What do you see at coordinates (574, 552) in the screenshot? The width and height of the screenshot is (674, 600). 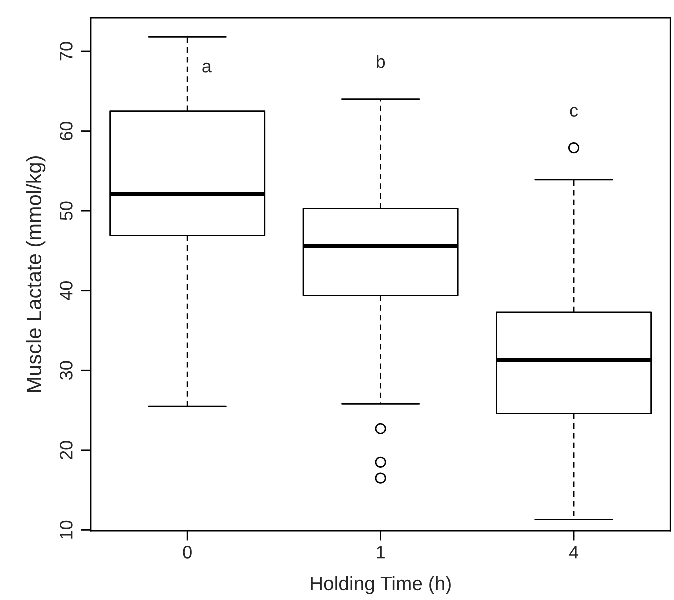 I see `x-tick-label: 4` at bounding box center [574, 552].